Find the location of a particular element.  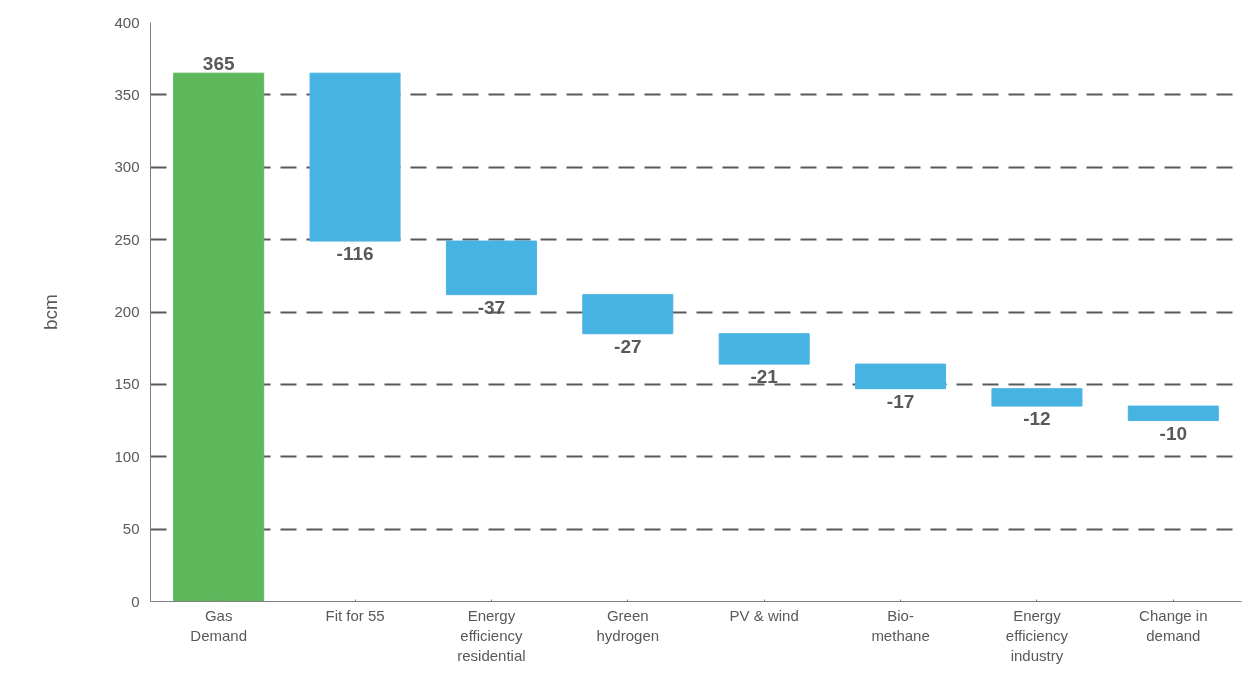

data-label: -27 is located at coordinates (628, 346).